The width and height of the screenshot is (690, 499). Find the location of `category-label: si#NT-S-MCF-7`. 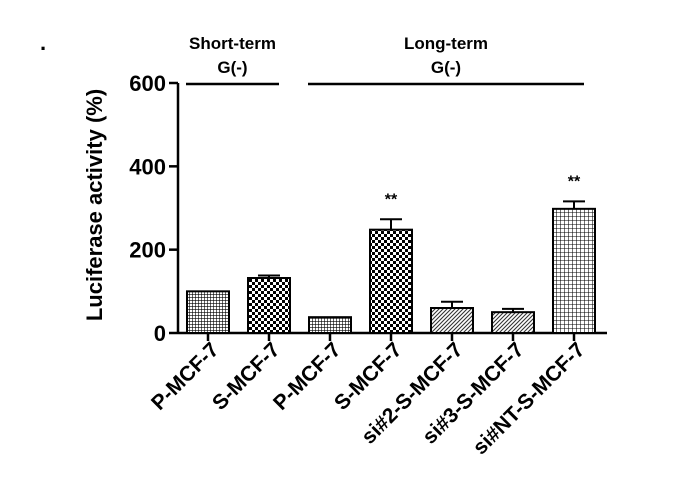

category-label: si#NT-S-MCF-7 is located at coordinates (528, 398).